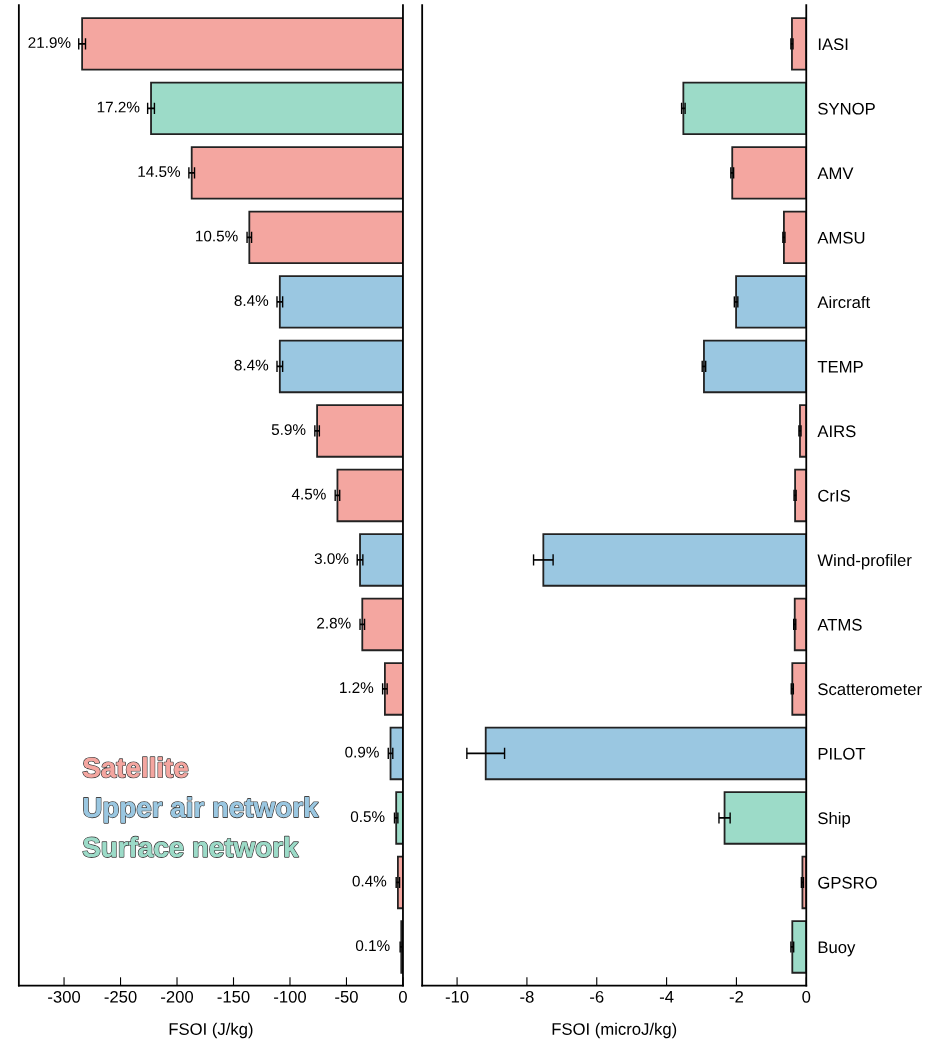 The width and height of the screenshot is (943, 1043). Describe the element at coordinates (842, 753) in the screenshot. I see `y-tick-label: PILOT` at that location.